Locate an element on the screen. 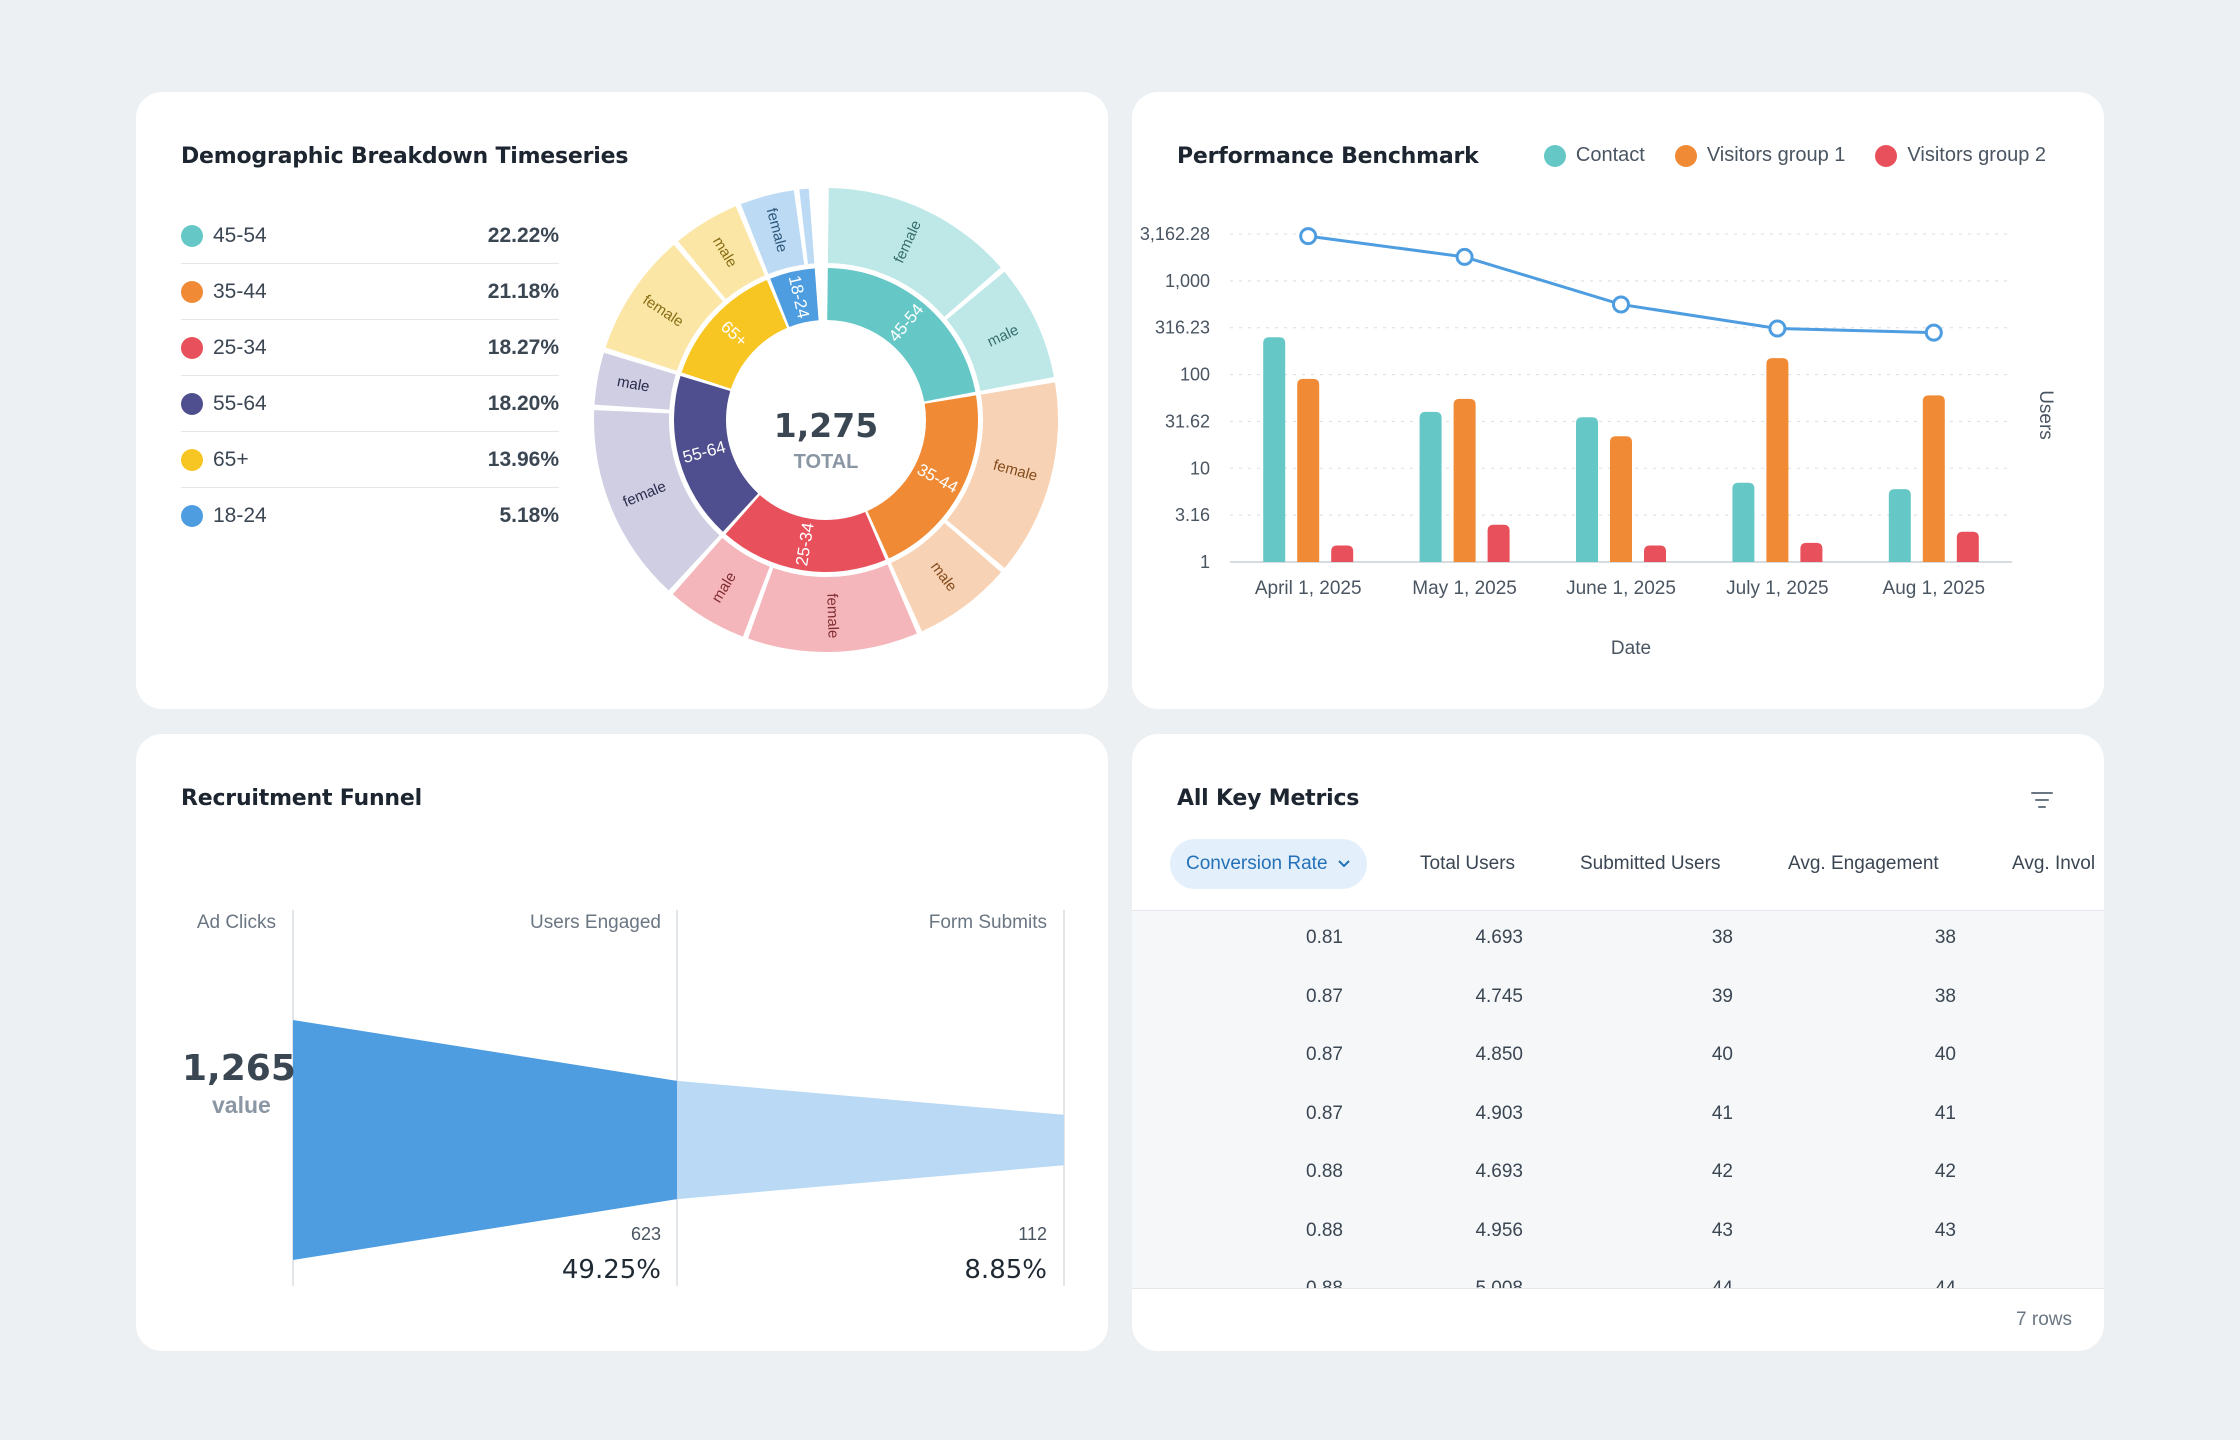 The width and height of the screenshot is (2240, 1440). column-header-total-users: Total Users is located at coordinates (1468, 863).